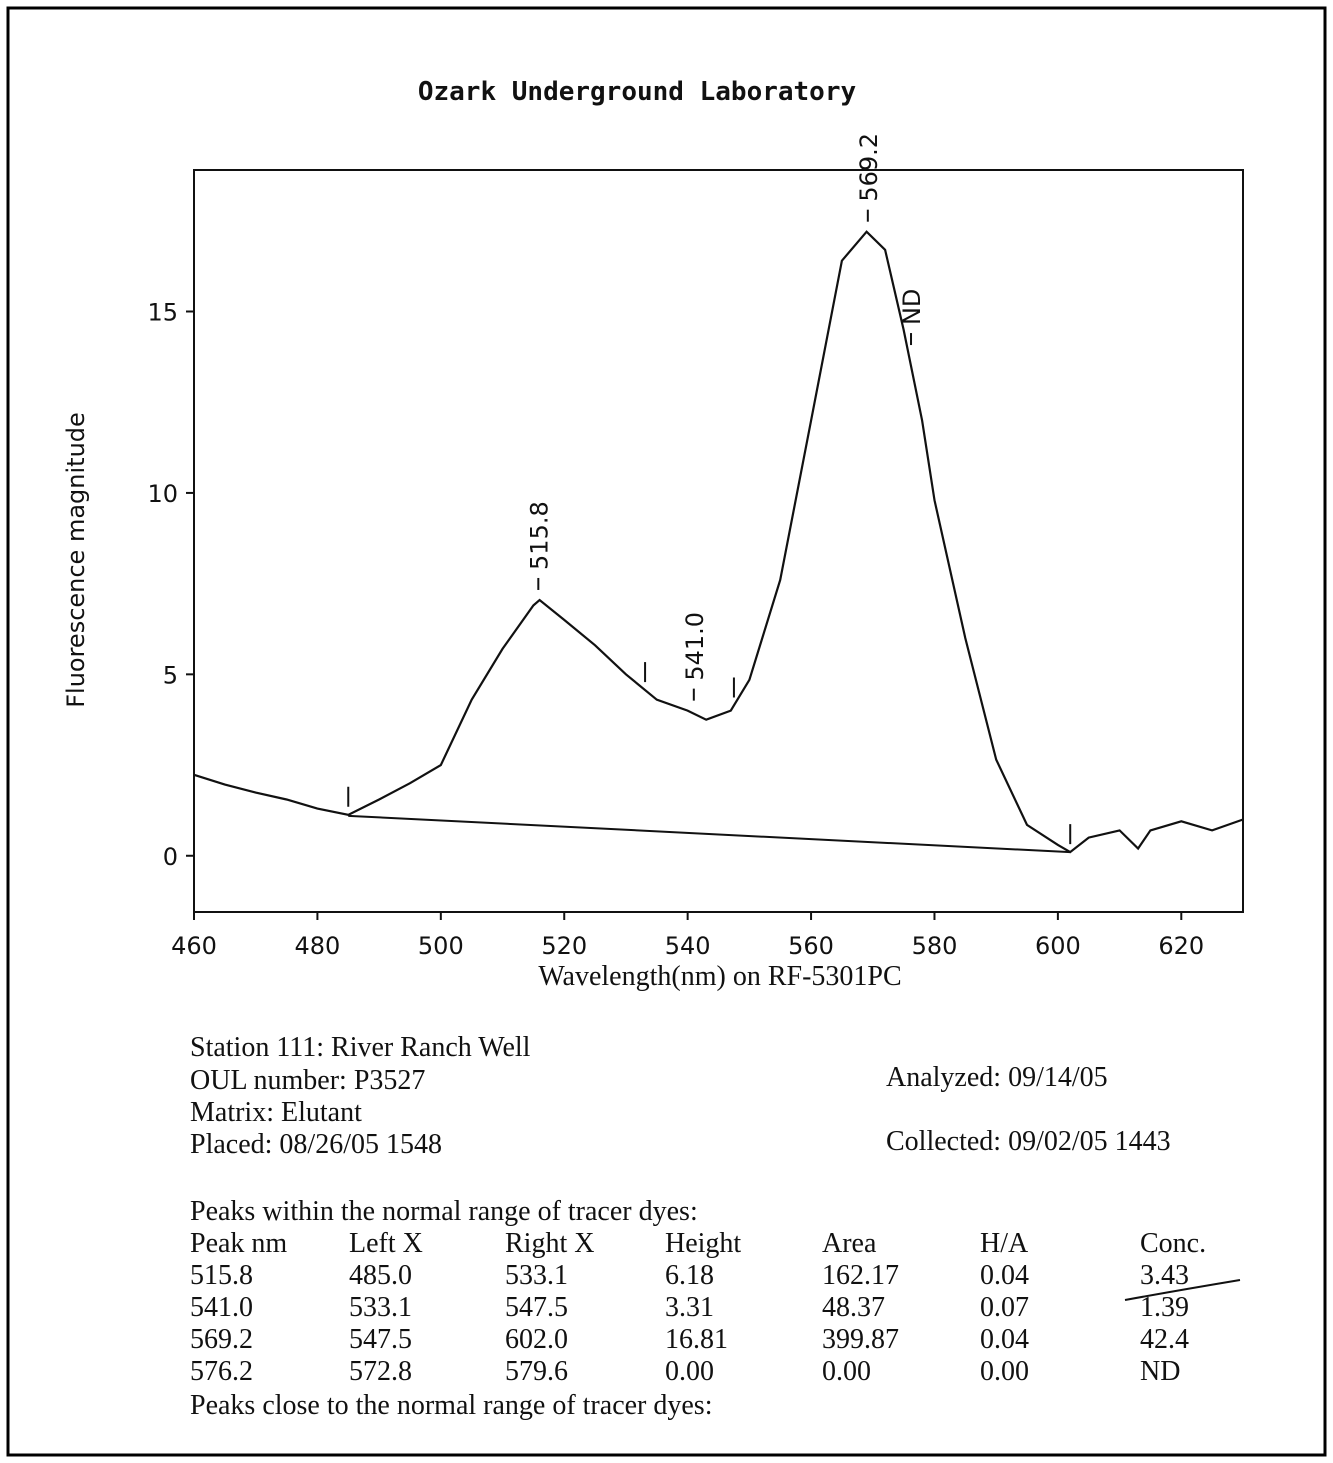 Image resolution: width=1333 pixels, height=1463 pixels. Describe the element at coordinates (76, 560) in the screenshot. I see `y-axis-label: Fluorescence magnitude` at that location.